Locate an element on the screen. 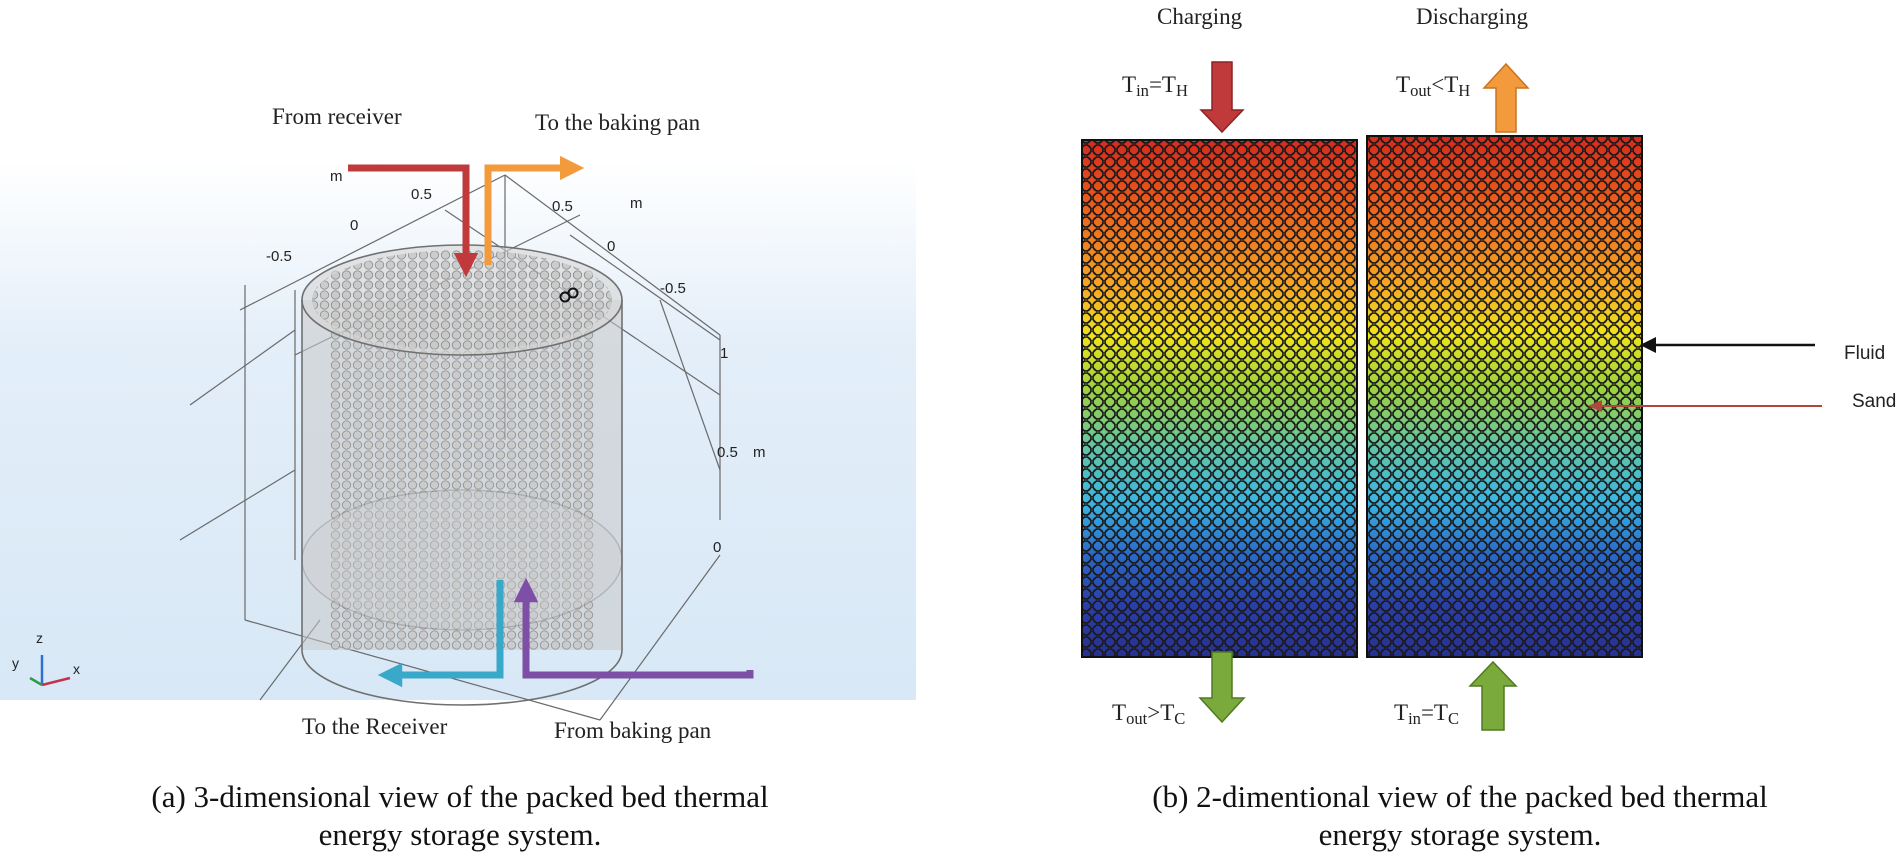 This screenshot has height=861, width=1900. caption-b-line2: energy storage system. is located at coordinates (1460, 834).